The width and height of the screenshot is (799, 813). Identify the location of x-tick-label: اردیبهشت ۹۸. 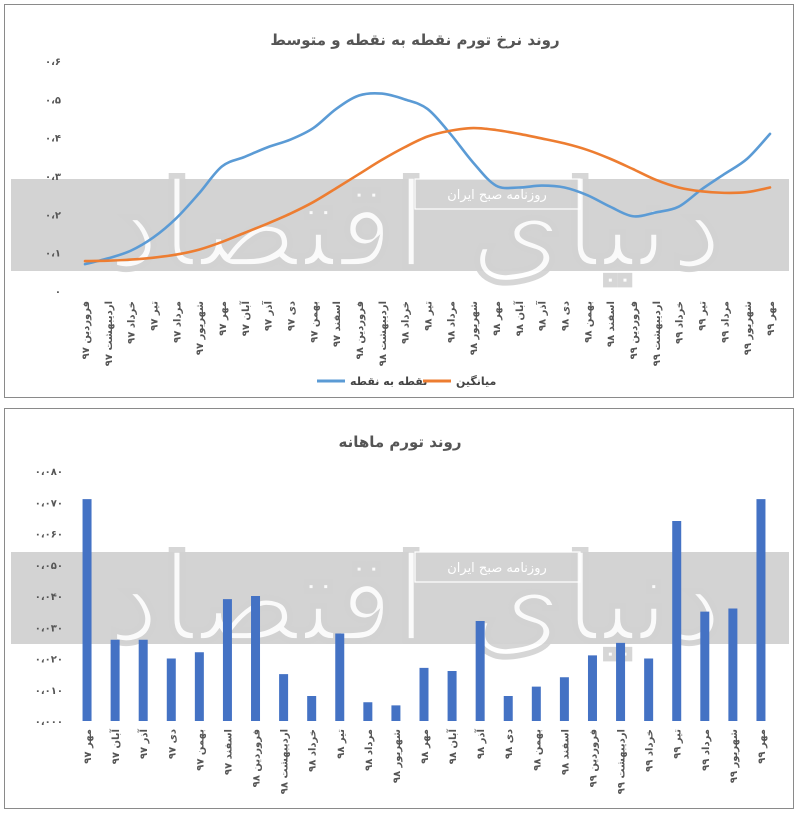
(285, 761).